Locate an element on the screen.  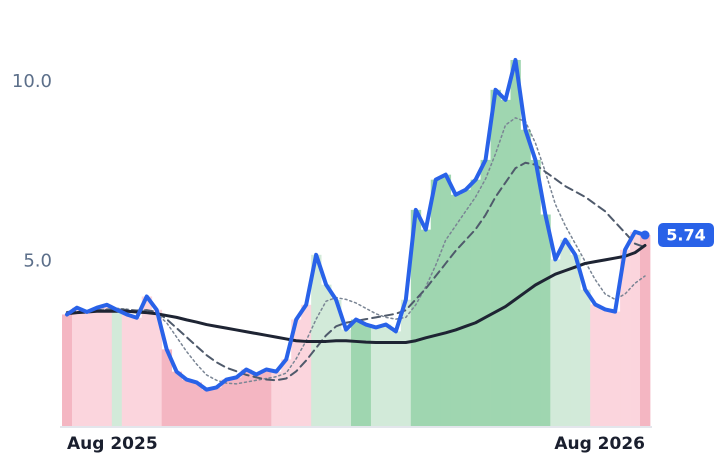
y-tick-label: 10.0 is located at coordinates (32, 81).